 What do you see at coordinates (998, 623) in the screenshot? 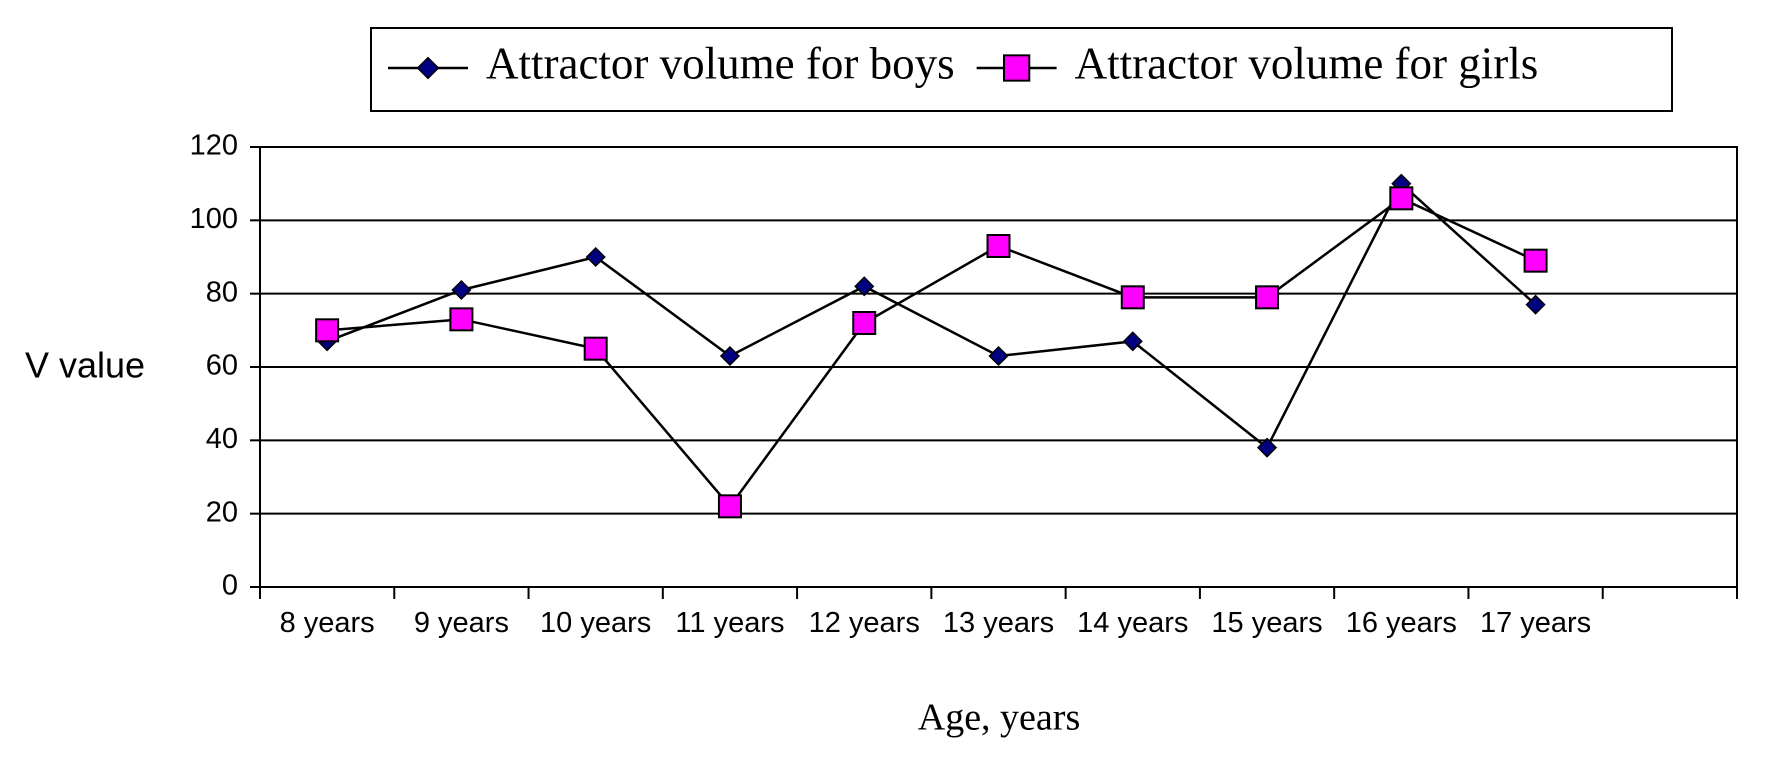
I see `x-tick-label: 13 years` at bounding box center [998, 623].